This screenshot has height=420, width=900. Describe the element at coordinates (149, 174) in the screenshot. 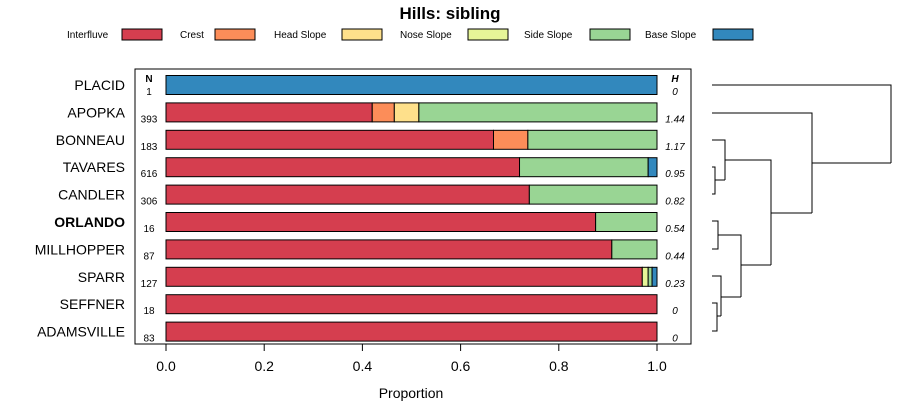

I see `n-value: 616` at that location.